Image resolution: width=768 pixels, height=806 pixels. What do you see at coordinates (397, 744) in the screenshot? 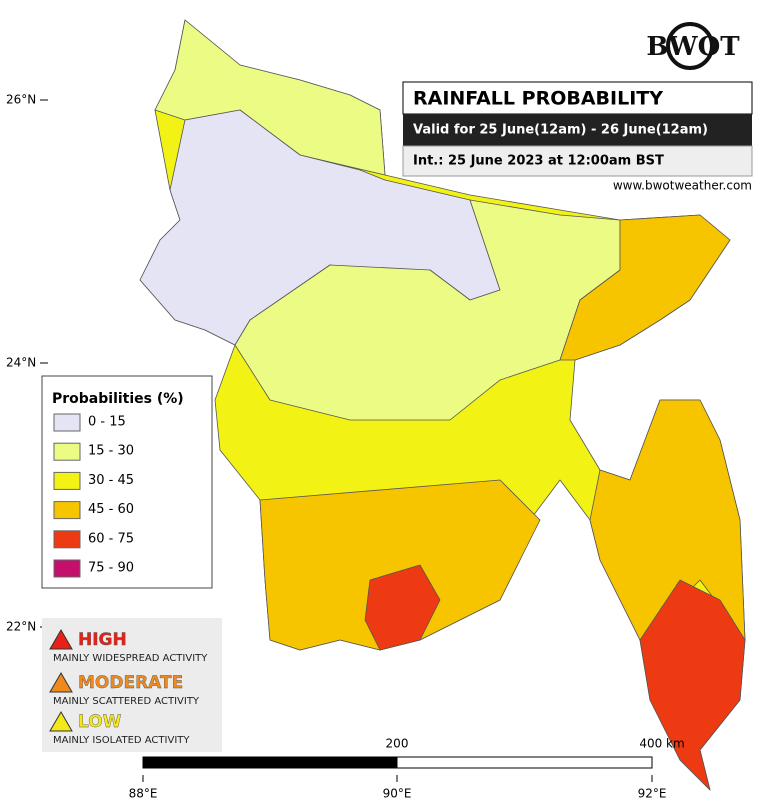
I see `scale-label: 200` at bounding box center [397, 744].